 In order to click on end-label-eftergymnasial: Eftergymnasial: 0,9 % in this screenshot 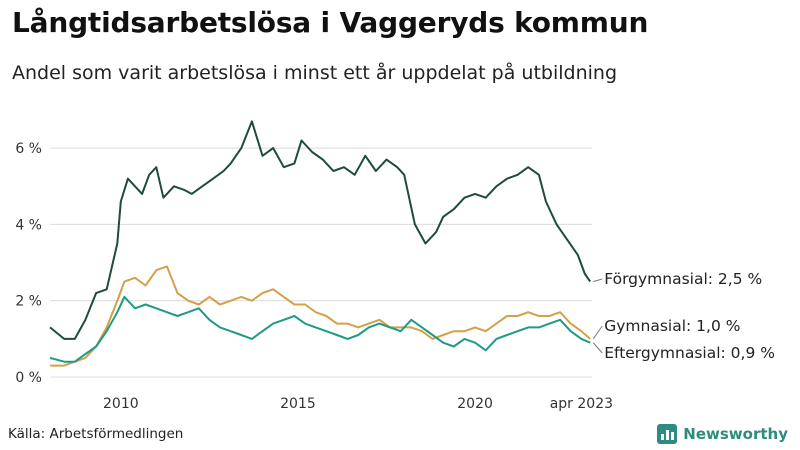, I will do `click(689, 353)`.